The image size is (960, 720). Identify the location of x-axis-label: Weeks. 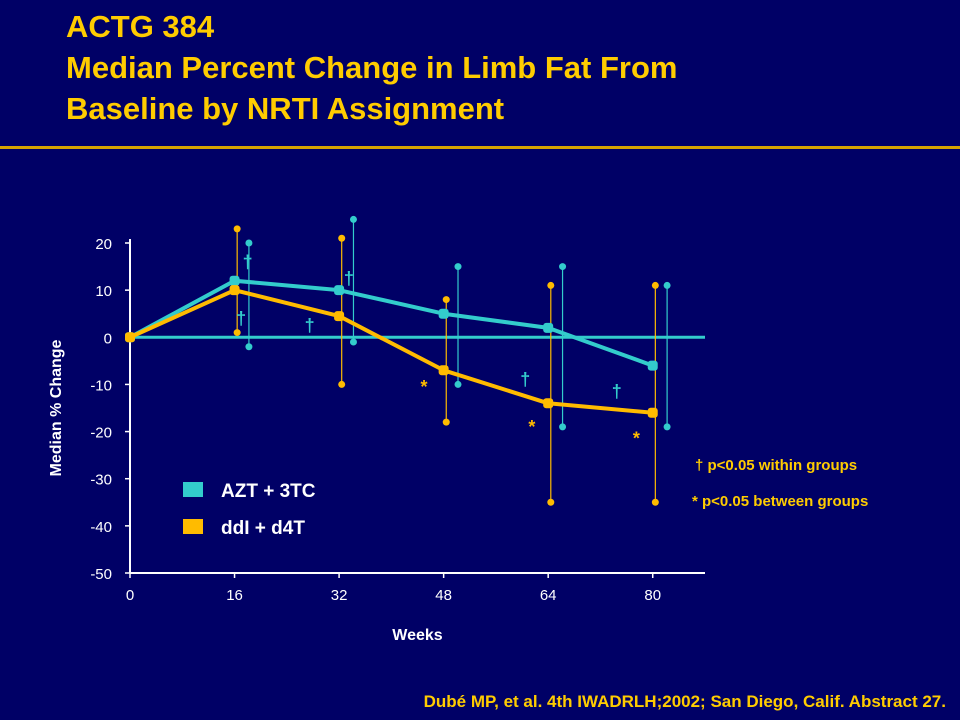
(417, 635).